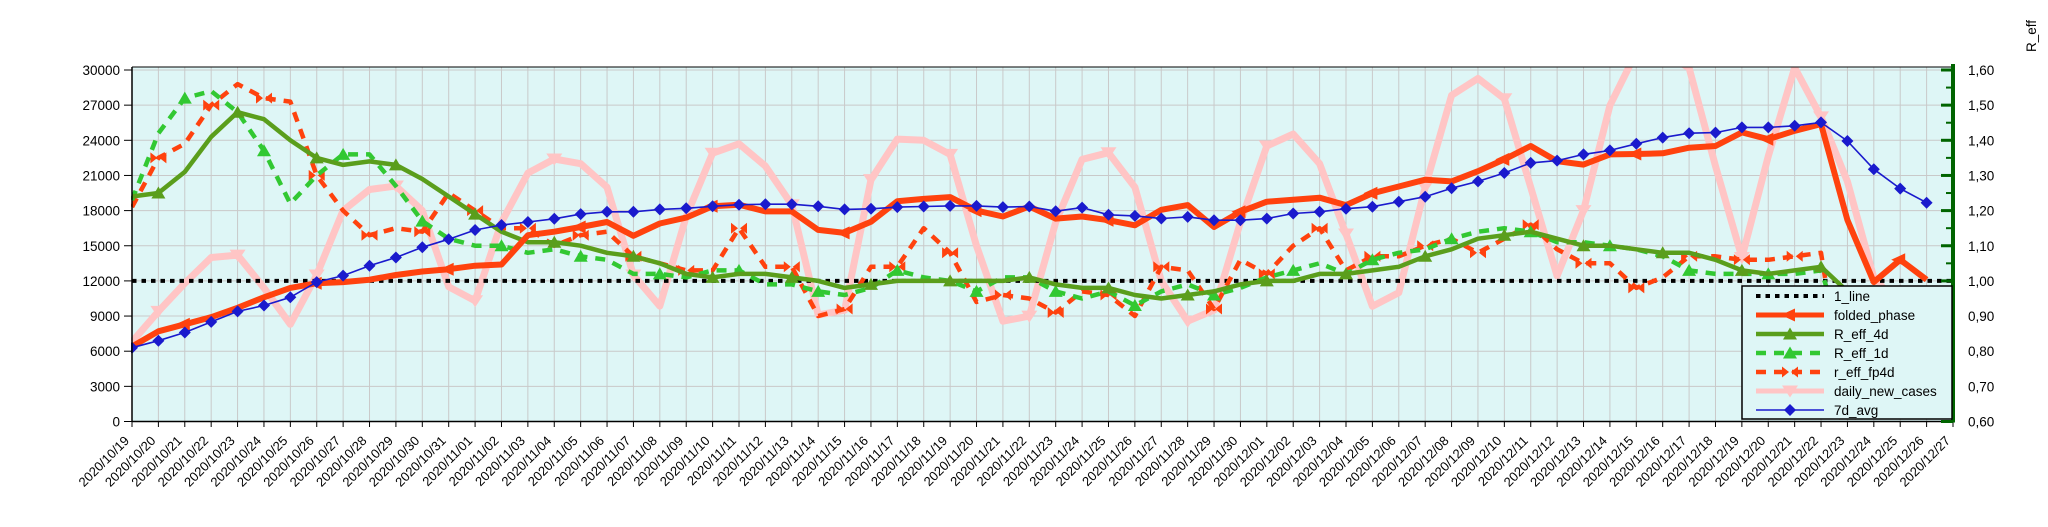 The height and width of the screenshot is (527, 2048). I want to click on y-axis-left-label: 30000, so click(101, 70).